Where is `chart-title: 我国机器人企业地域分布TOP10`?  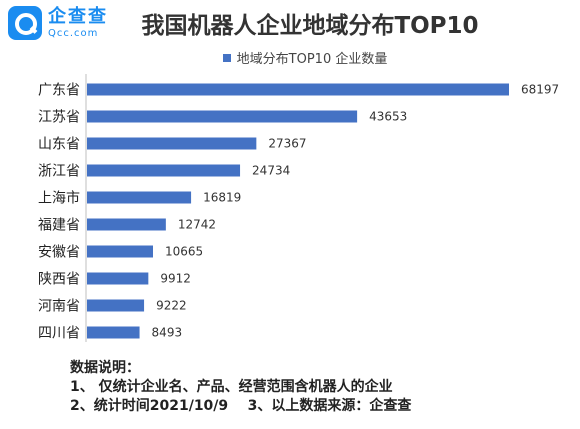 chart-title: 我国机器人企业地域分布TOP10 is located at coordinates (310, 26).